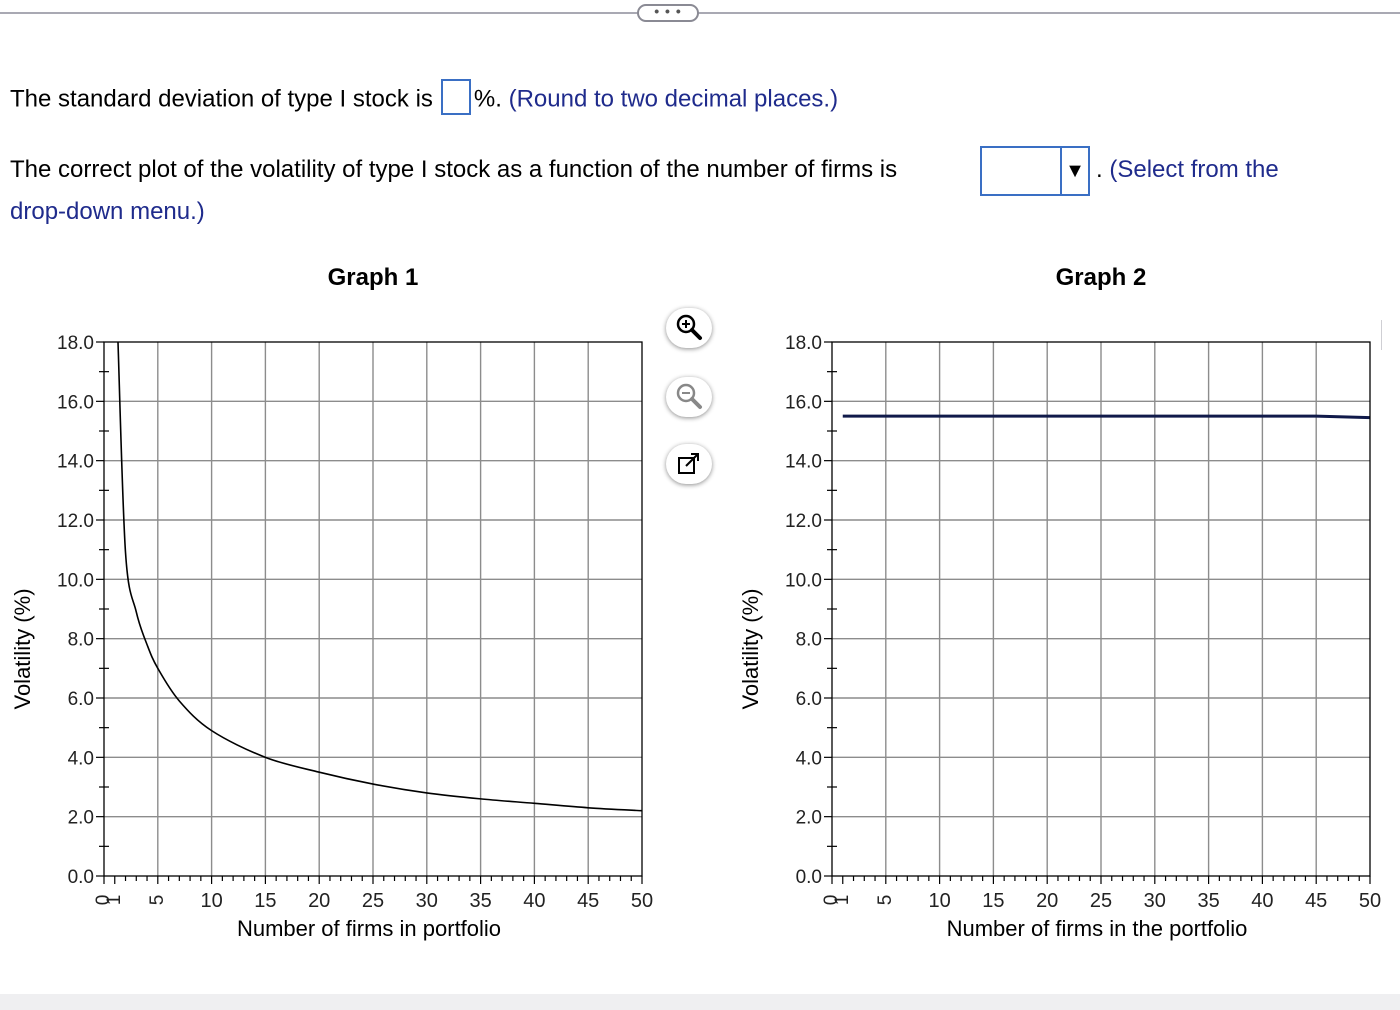 Image resolution: width=1400 pixels, height=1010 pixels. What do you see at coordinates (487, 99) in the screenshot?
I see `percent-suffix: %.` at bounding box center [487, 99].